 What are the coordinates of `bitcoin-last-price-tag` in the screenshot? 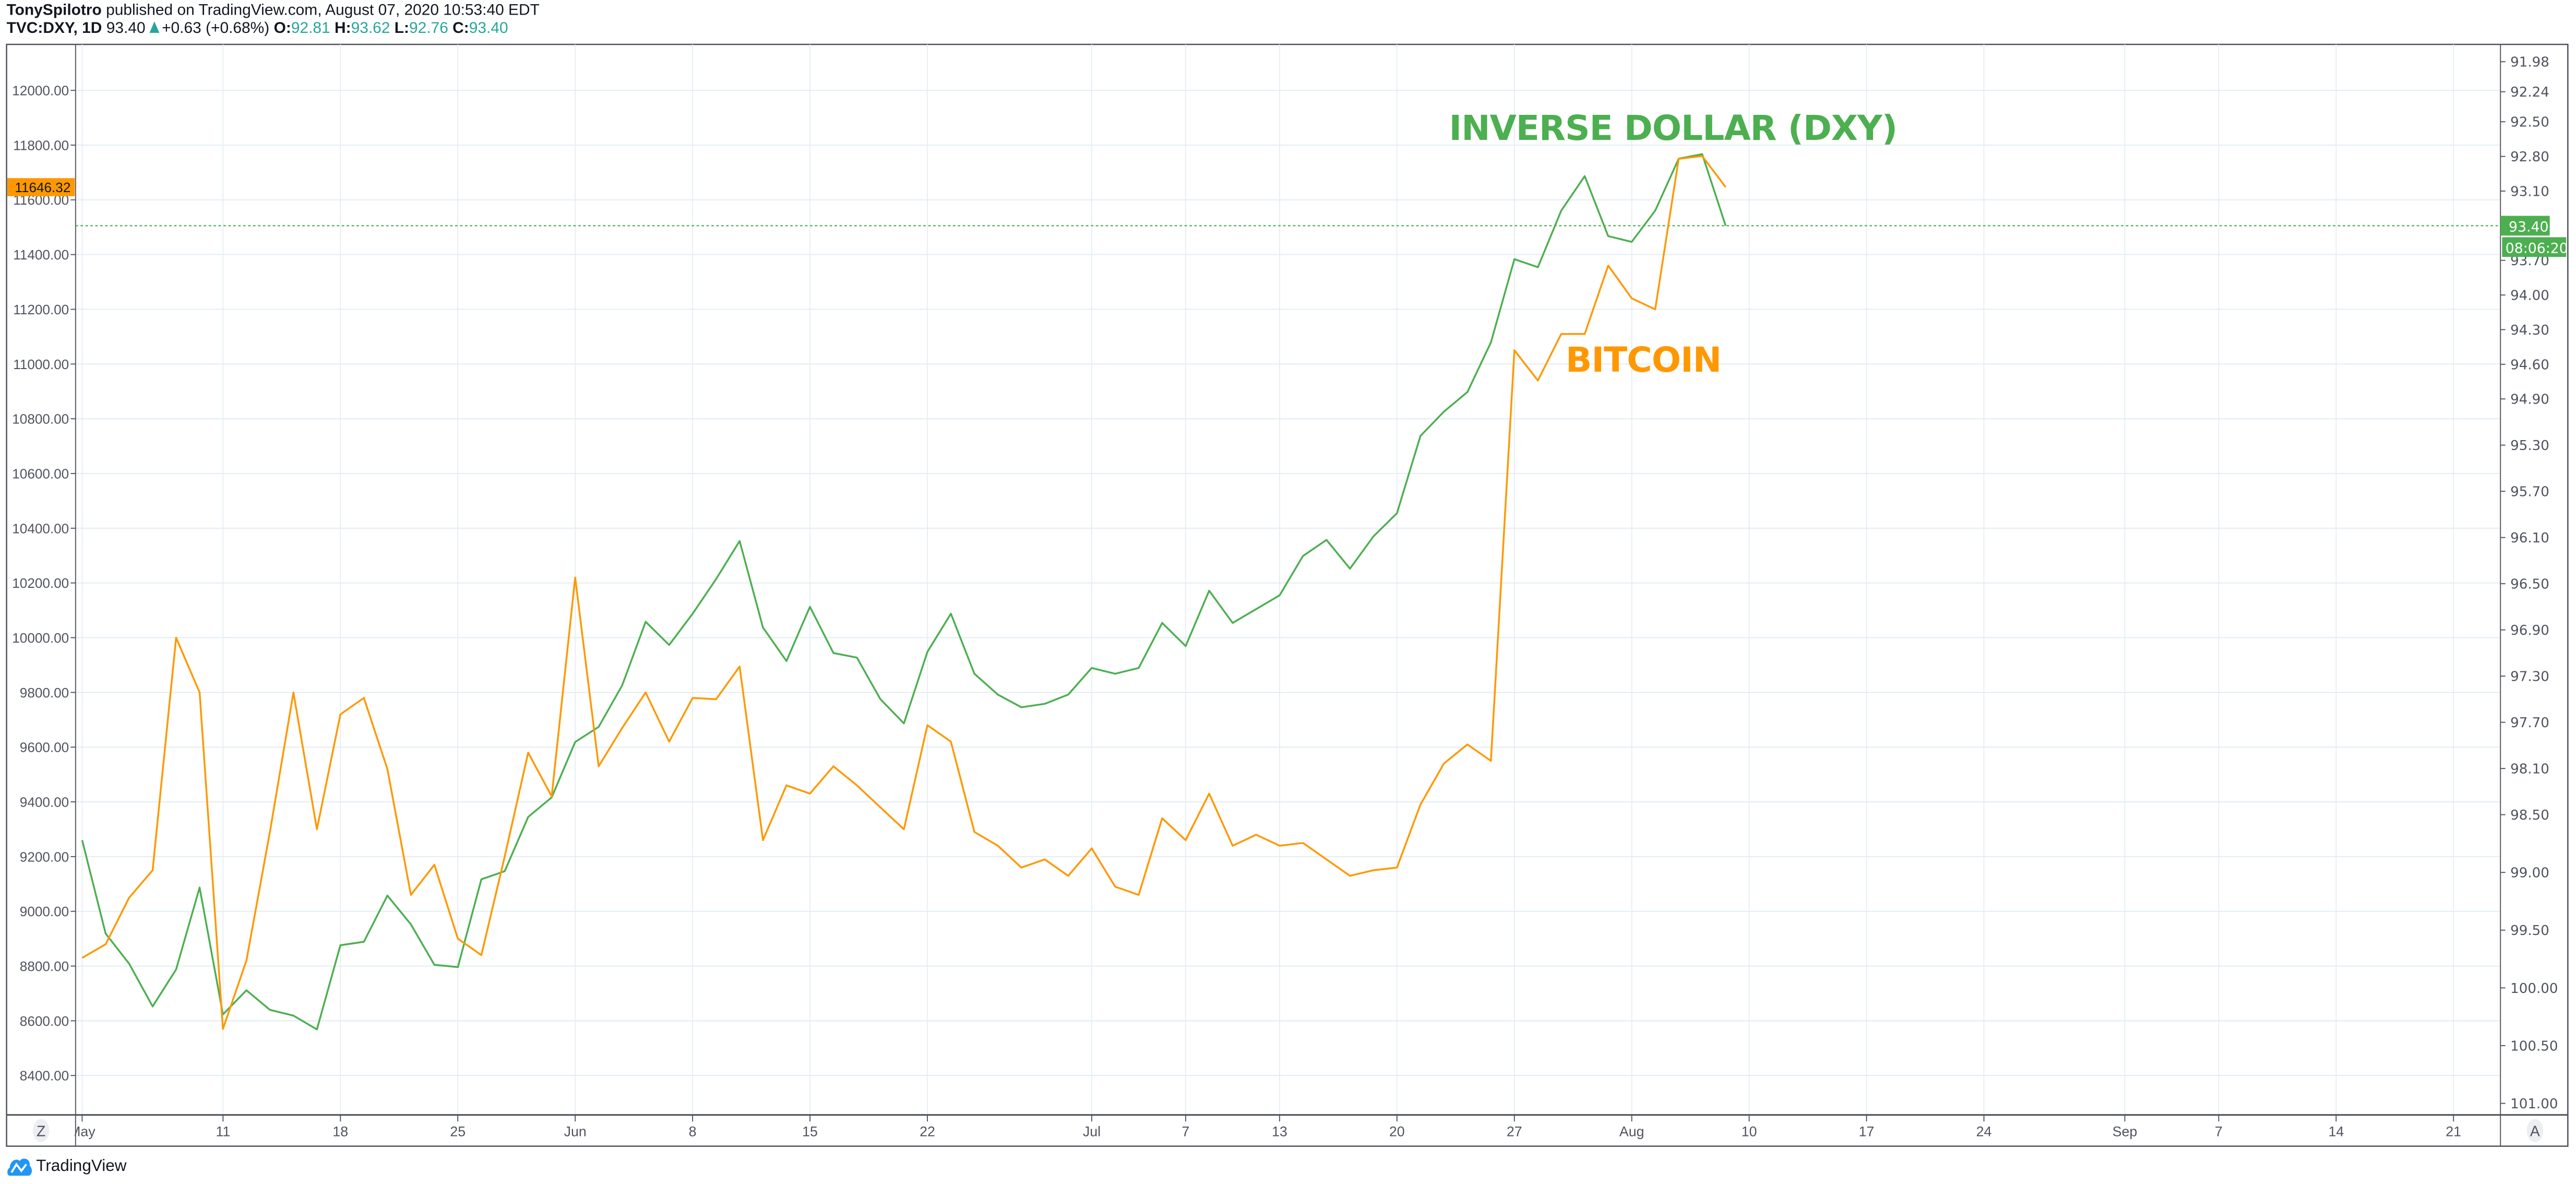 It's located at (41, 187).